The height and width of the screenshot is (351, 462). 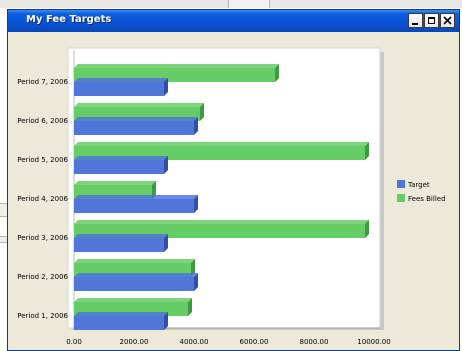 I want to click on legend-swatch-fees-billed, so click(x=401, y=198).